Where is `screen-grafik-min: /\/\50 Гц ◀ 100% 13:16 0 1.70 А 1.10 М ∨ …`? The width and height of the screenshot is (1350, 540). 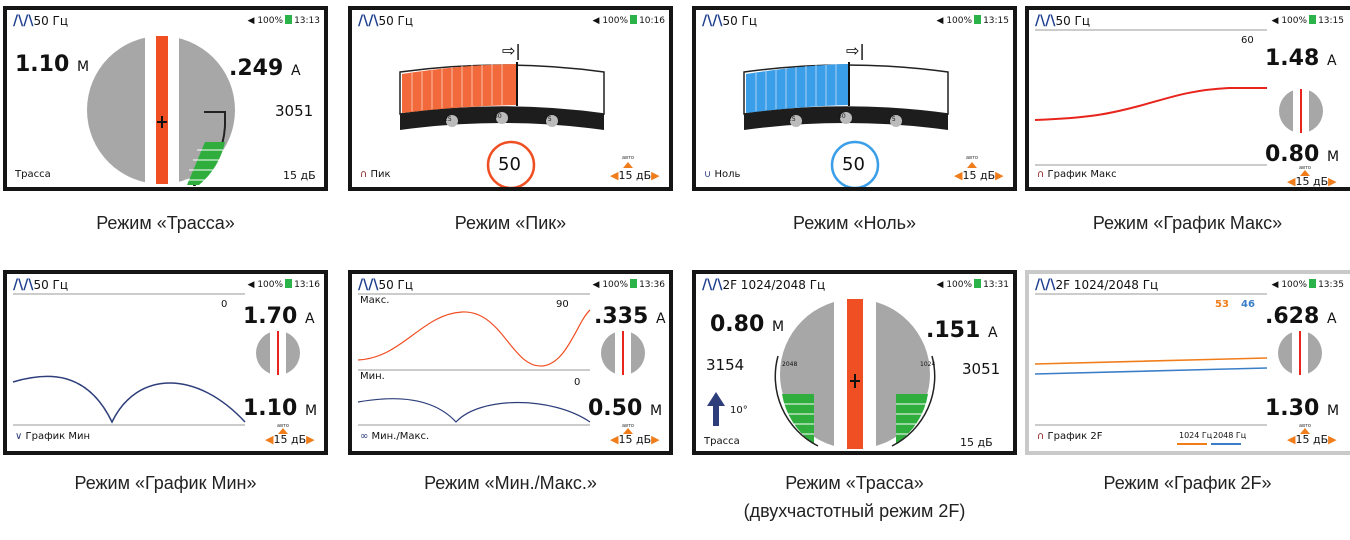
screen-grafik-min: /\/\50 Гц ◀ 100% 13:16 0 1.70 А 1.10 М ∨ … is located at coordinates (165, 381).